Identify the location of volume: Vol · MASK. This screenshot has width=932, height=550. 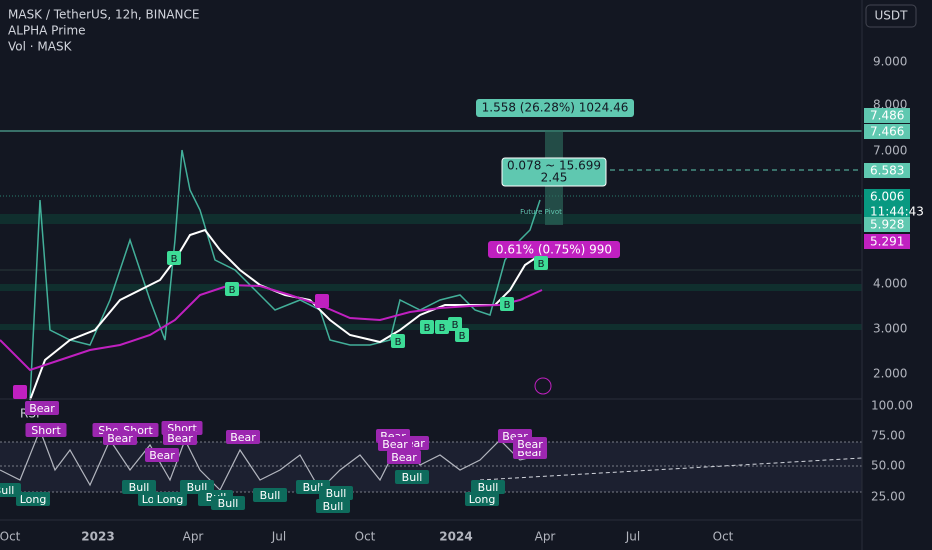
(40, 47).